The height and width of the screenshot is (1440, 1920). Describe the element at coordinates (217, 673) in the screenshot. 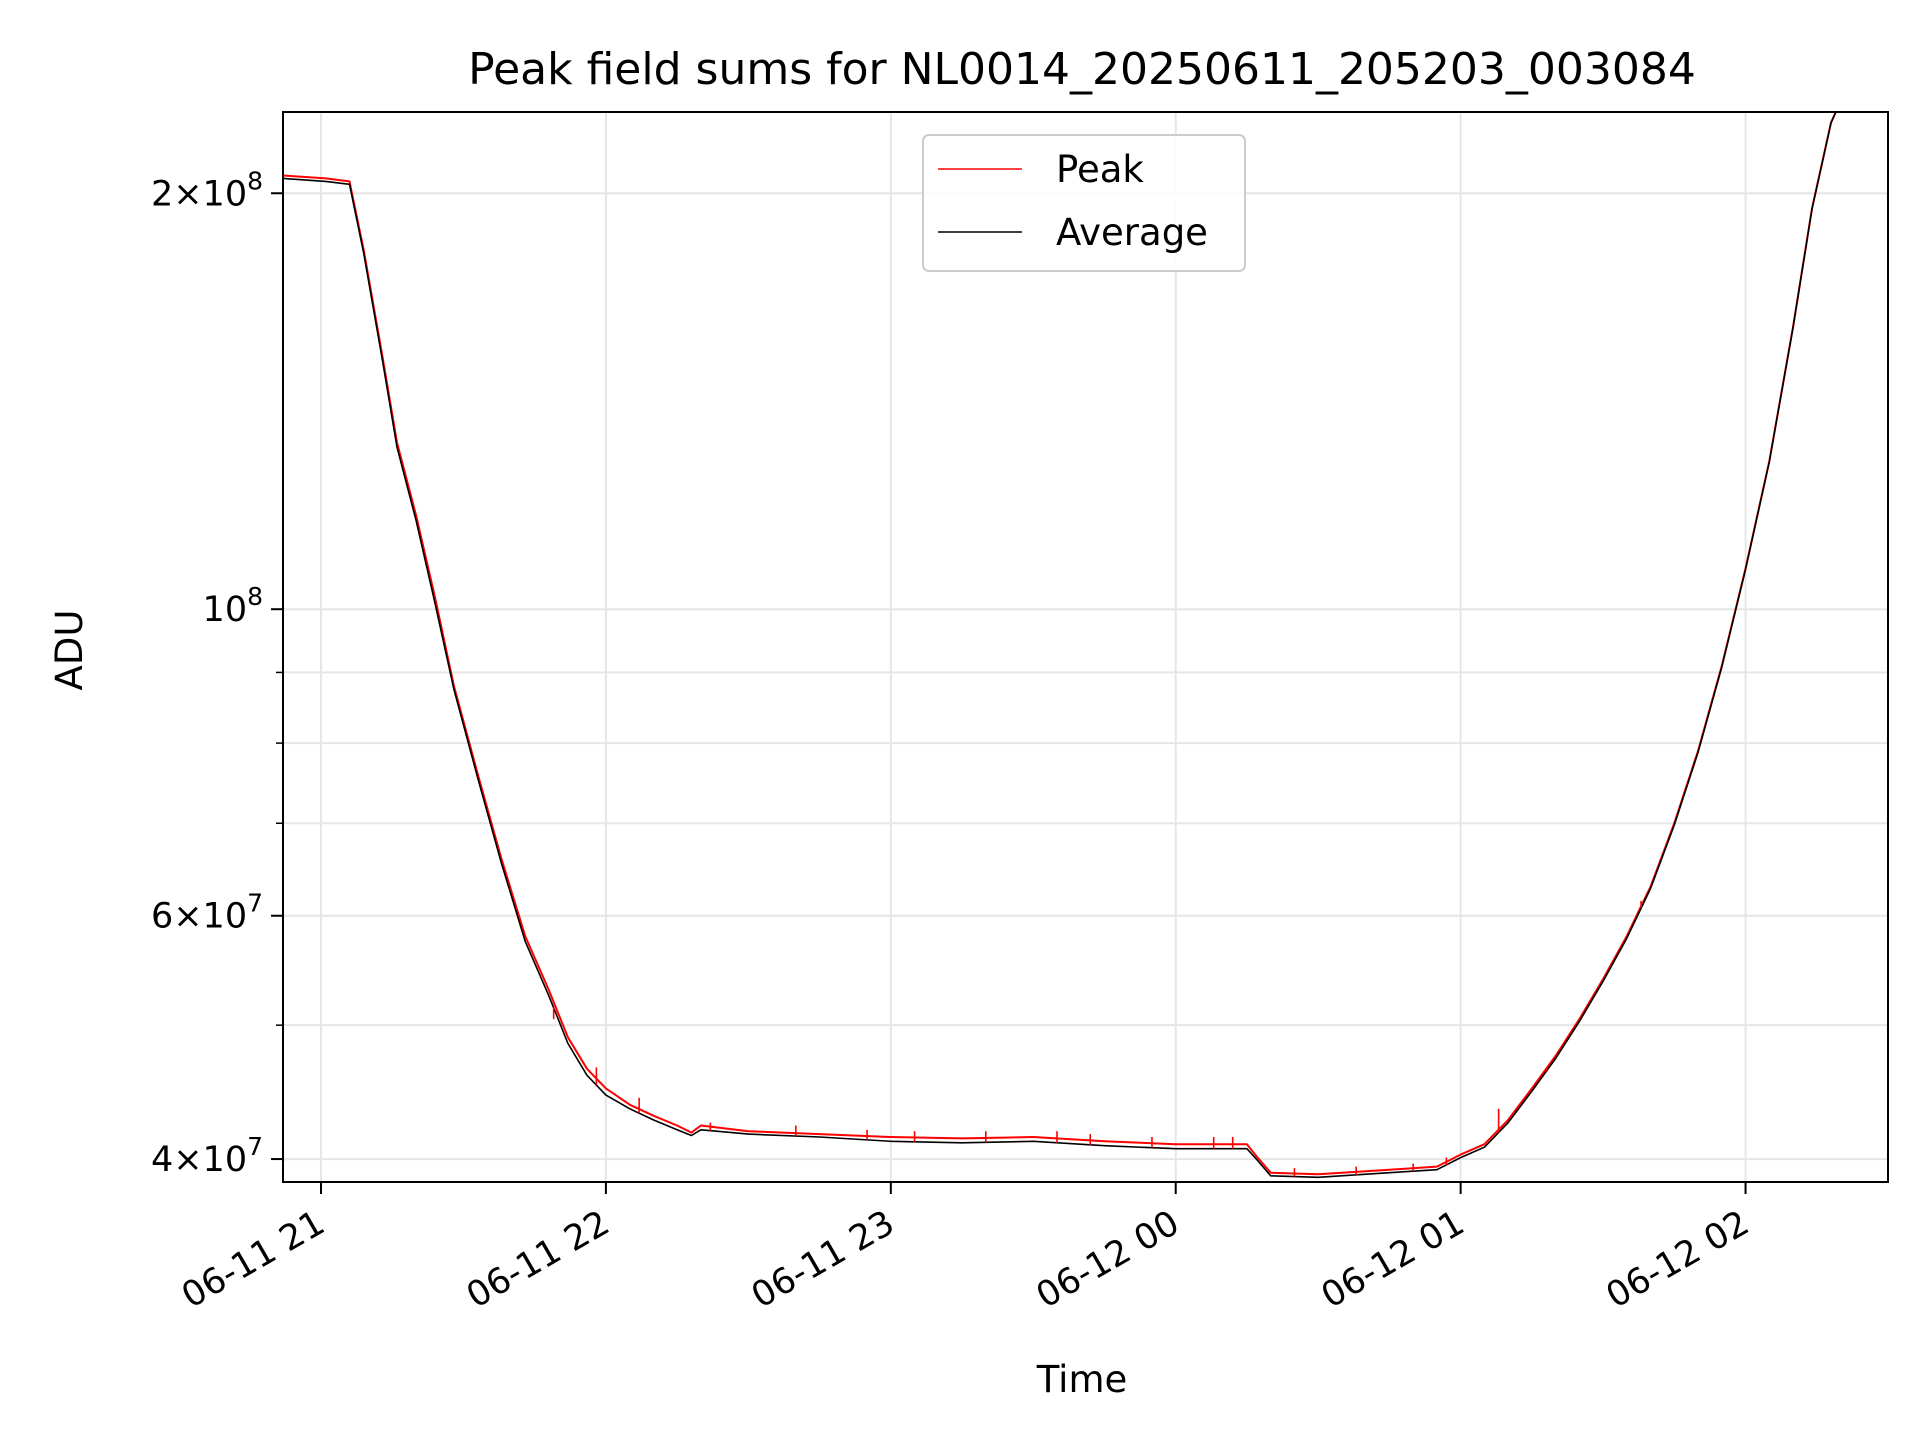

I see `y-axis-ticks: 4×107 6×107 108 2×108` at that location.